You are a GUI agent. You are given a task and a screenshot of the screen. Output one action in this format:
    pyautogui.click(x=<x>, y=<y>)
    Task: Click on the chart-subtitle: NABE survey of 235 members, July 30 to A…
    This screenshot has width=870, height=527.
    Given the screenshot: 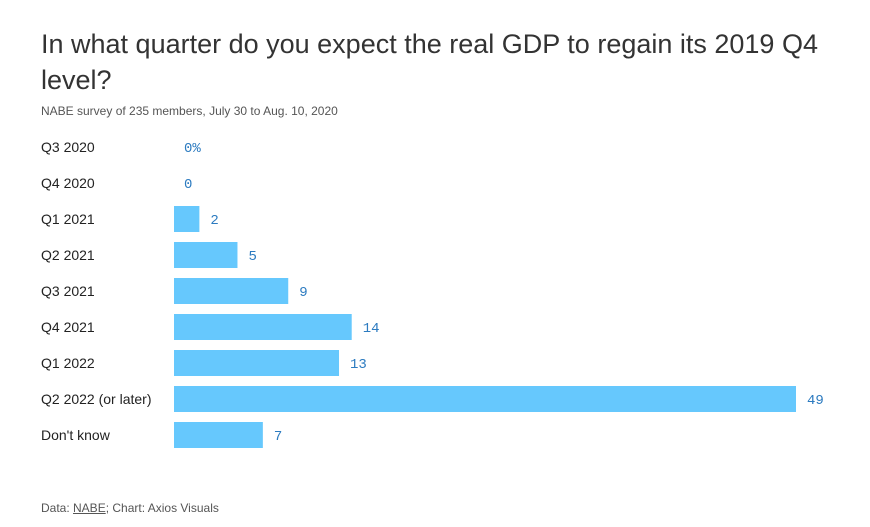 What is the action you would take?
    pyautogui.click(x=189, y=111)
    